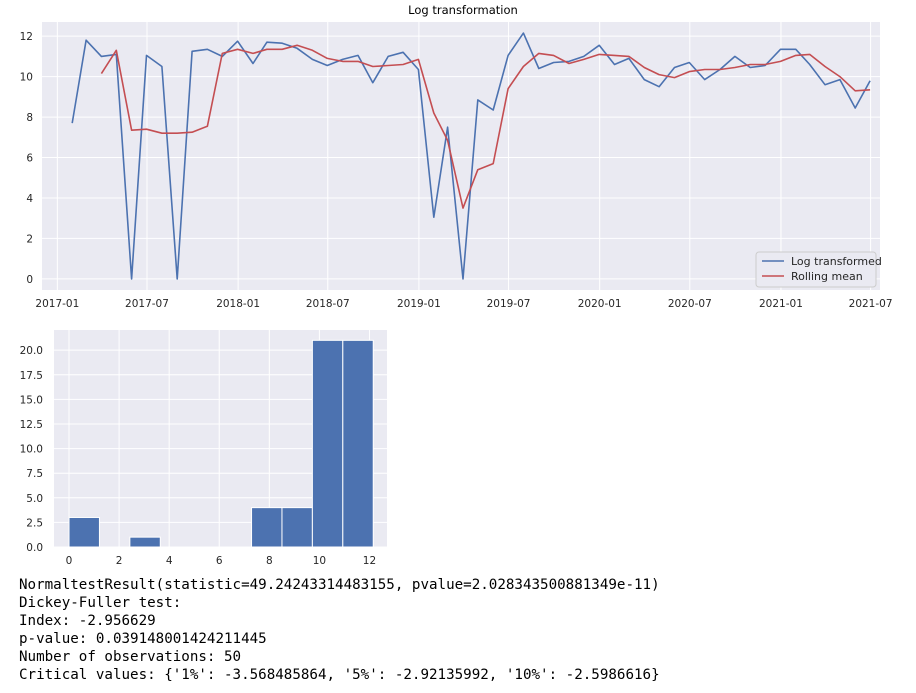  What do you see at coordinates (463, 10) in the screenshot?
I see `chart-title: Log transformation` at bounding box center [463, 10].